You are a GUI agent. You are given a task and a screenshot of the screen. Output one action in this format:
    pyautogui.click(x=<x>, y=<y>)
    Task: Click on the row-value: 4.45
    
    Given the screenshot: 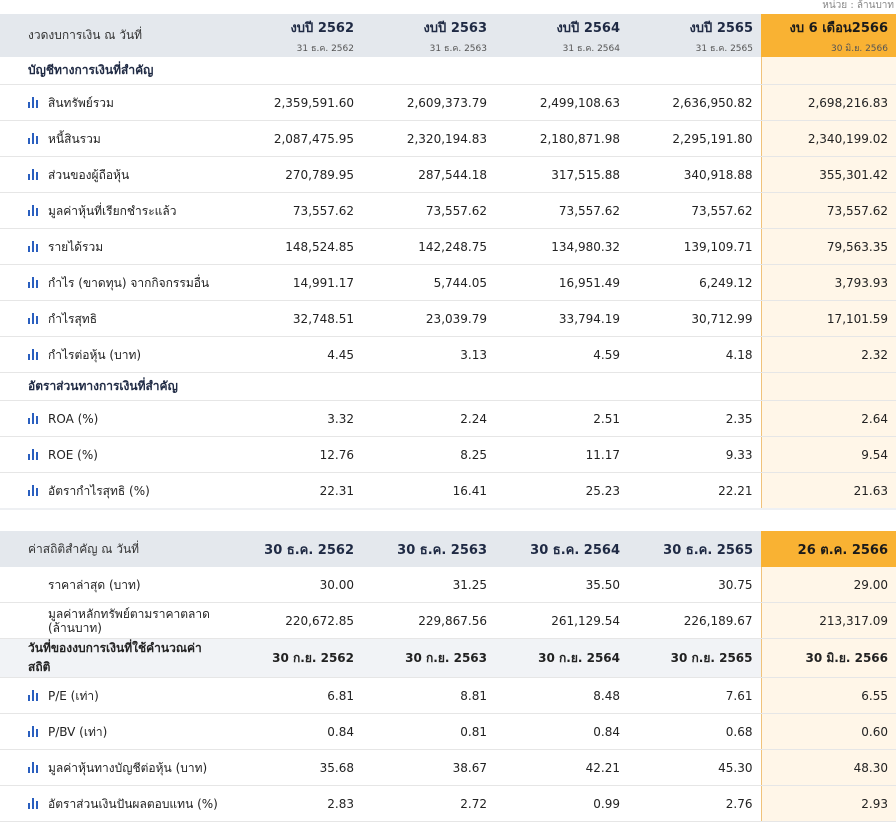 What is the action you would take?
    pyautogui.click(x=295, y=354)
    